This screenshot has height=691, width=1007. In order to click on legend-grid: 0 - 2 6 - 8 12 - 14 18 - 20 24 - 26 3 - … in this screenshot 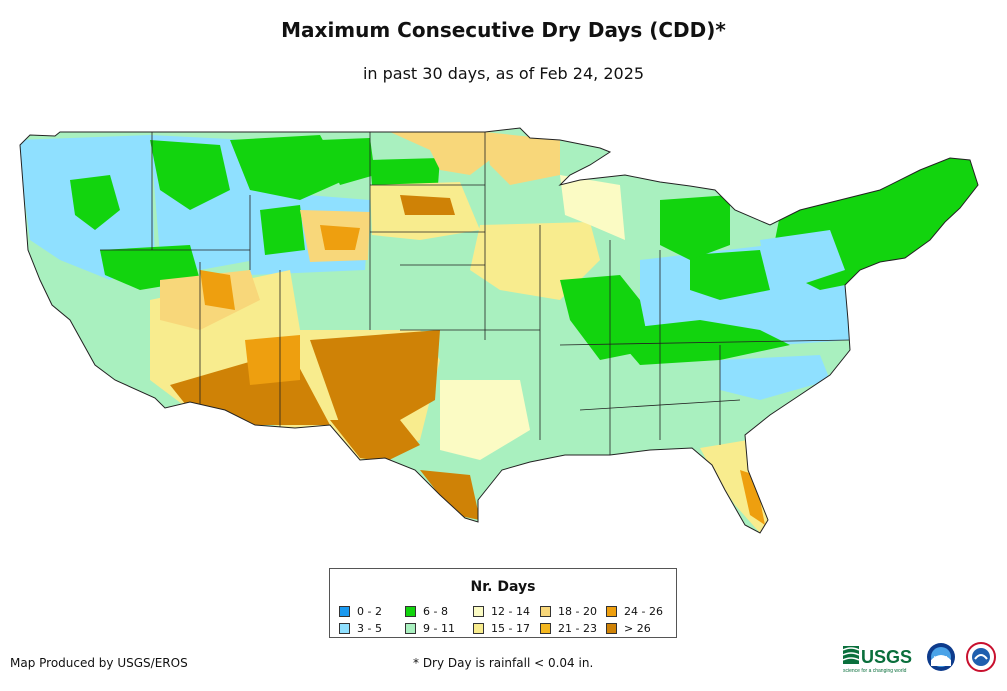, I will do `click(506, 619)`.